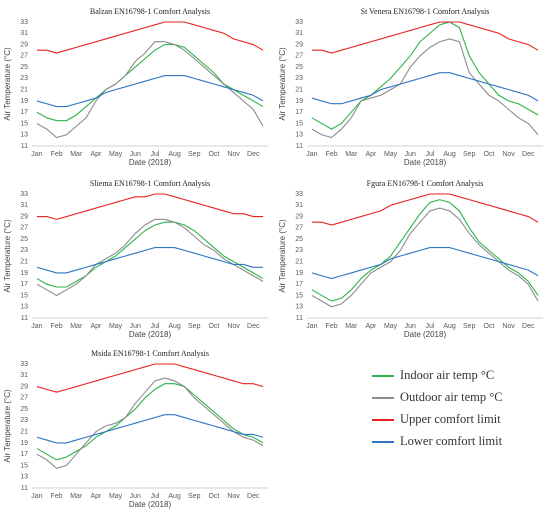  I want to click on chart-title: Fgura EN16798-1 Comfort Analysis, so click(425, 183).